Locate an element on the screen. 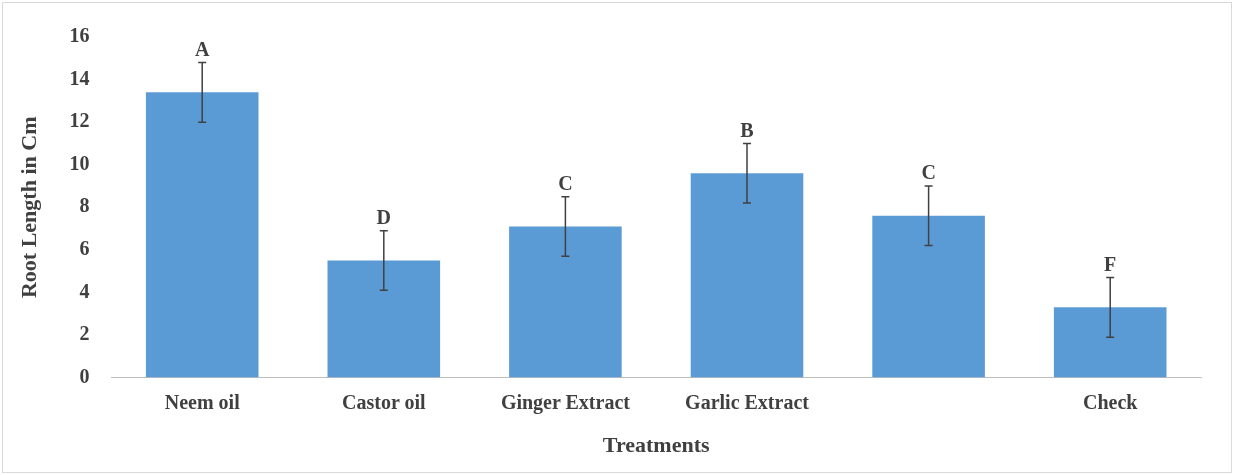  x-tick-label: Castor oil is located at coordinates (384, 401).